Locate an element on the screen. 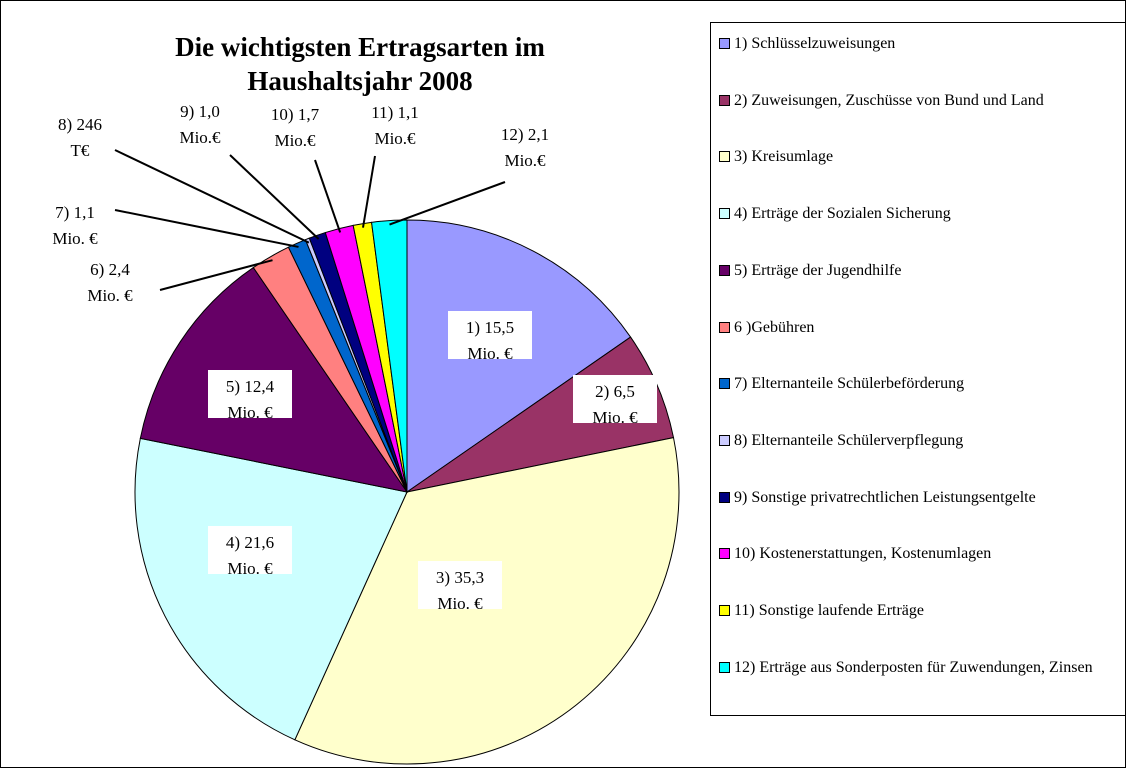 The width and height of the screenshot is (1127, 769). data-label-line: 7) 1,1 is located at coordinates (75, 212).